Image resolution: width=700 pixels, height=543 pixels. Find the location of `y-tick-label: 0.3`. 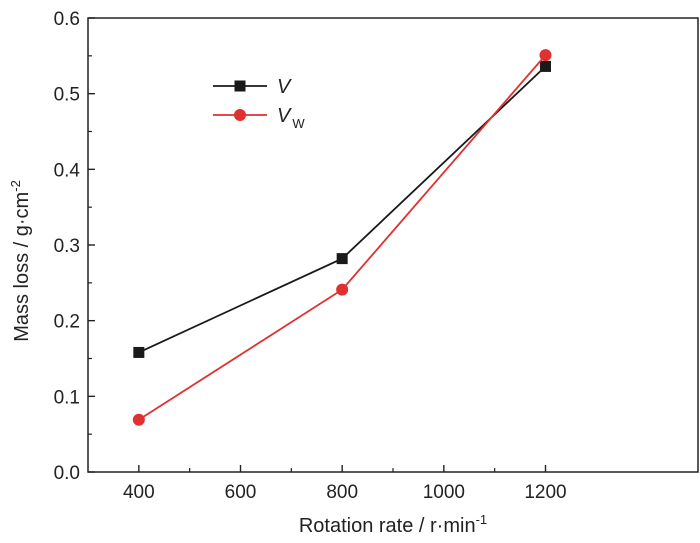

y-tick-label: 0.3 is located at coordinates (67, 246).